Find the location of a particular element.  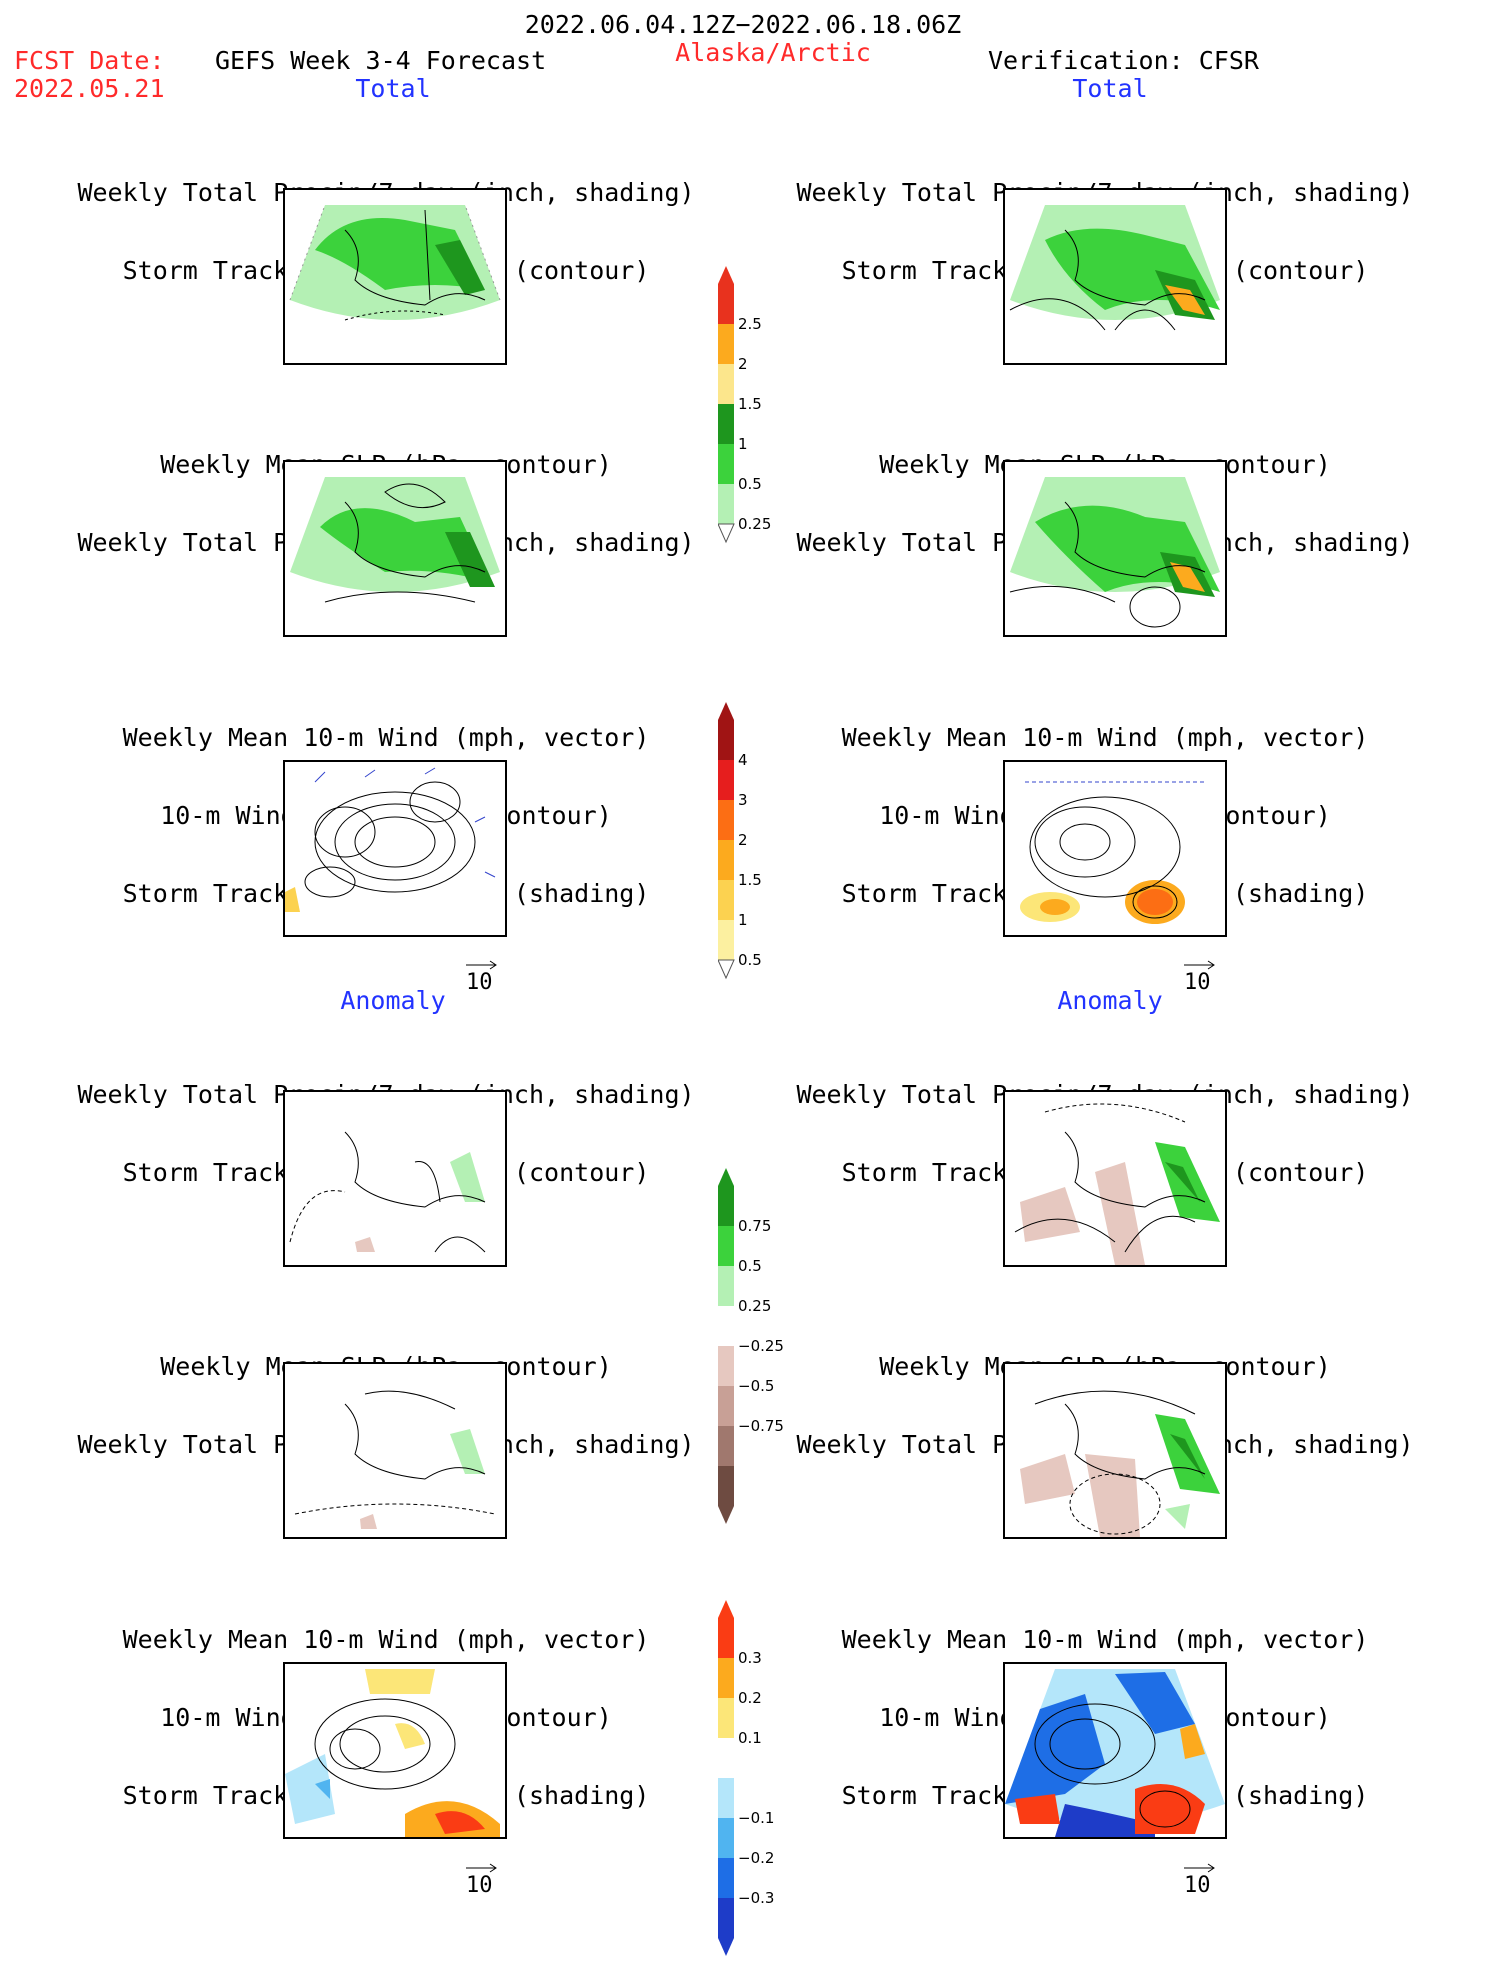

map-slp-precip-verif is located at coordinates (1115, 548).